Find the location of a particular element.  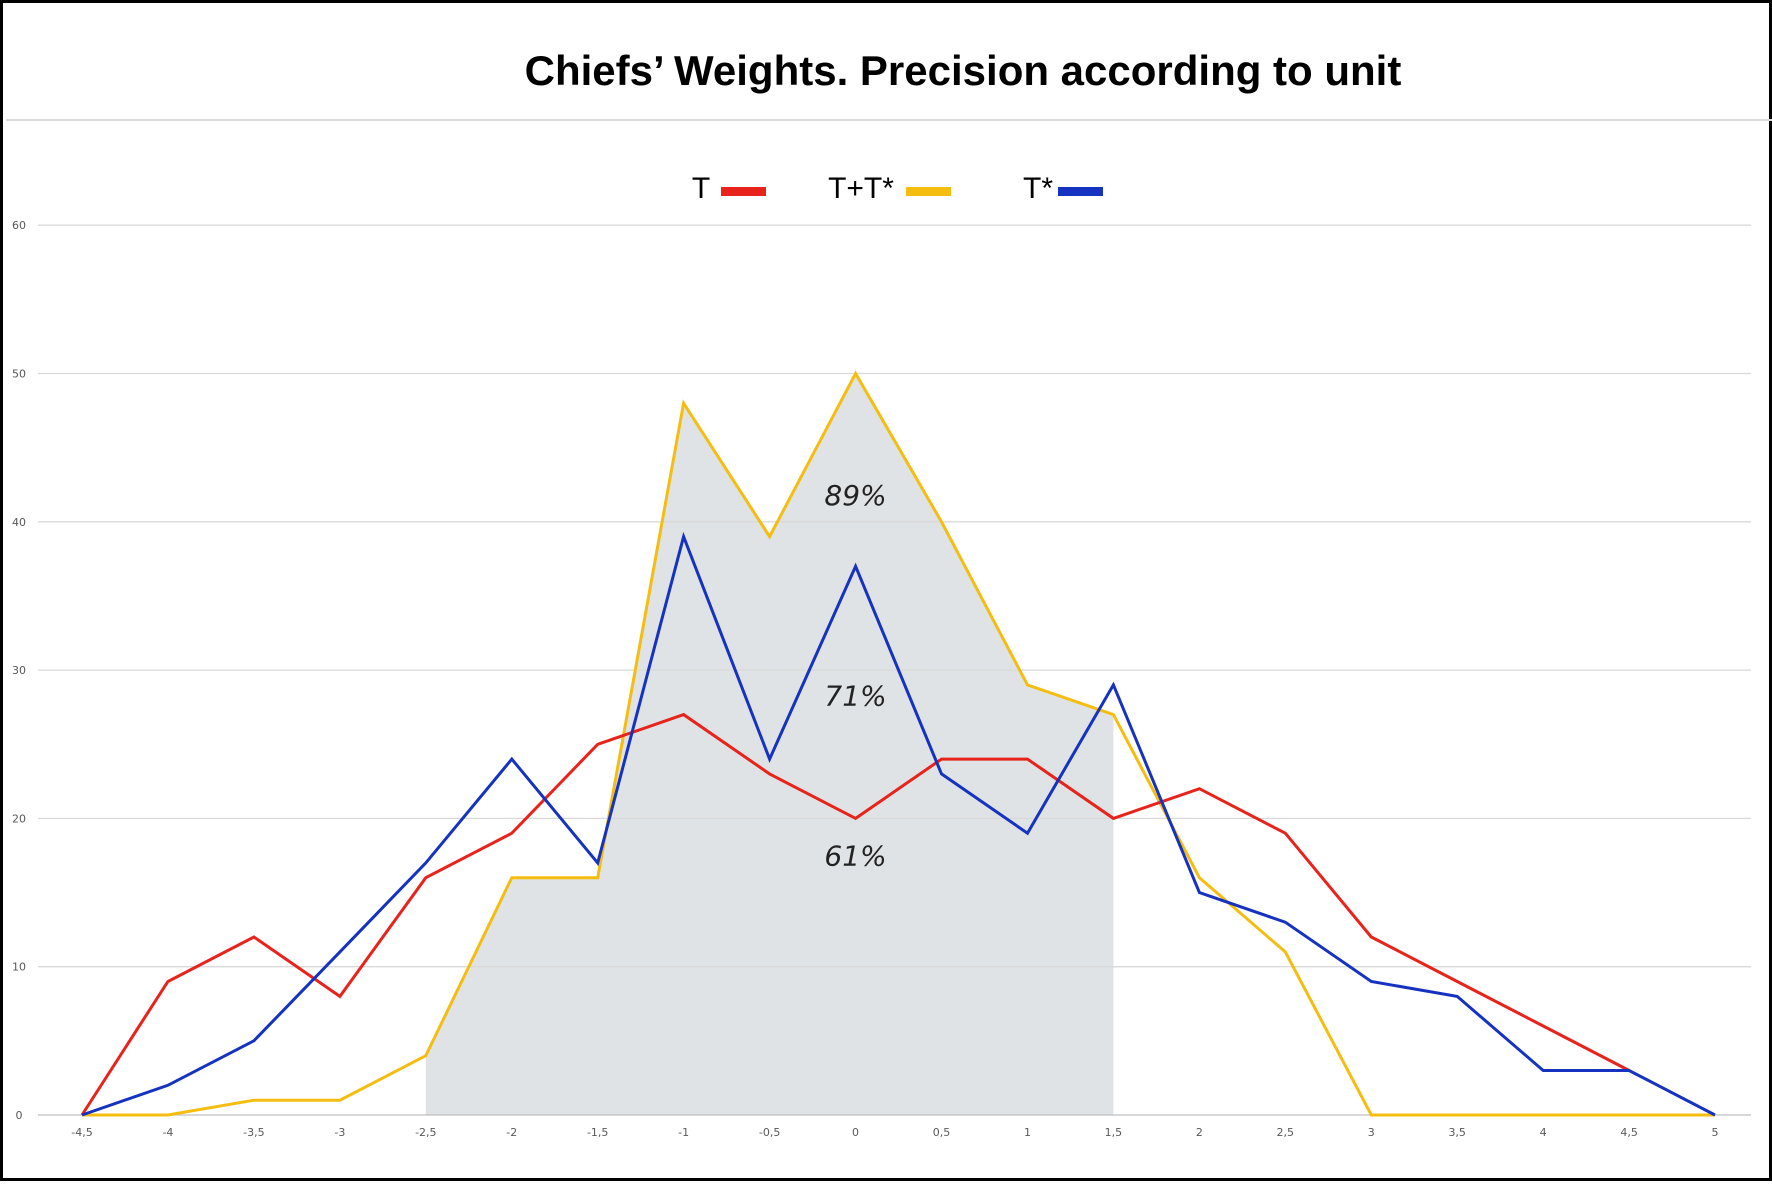

x-tick-label: -1,5 is located at coordinates (597, 1132).